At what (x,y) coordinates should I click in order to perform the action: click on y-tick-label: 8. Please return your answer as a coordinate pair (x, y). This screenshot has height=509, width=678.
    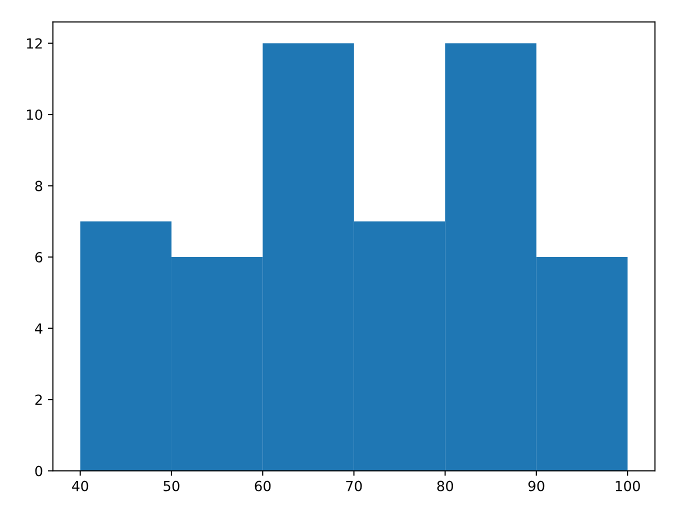
    Looking at the image, I should click on (38, 186).